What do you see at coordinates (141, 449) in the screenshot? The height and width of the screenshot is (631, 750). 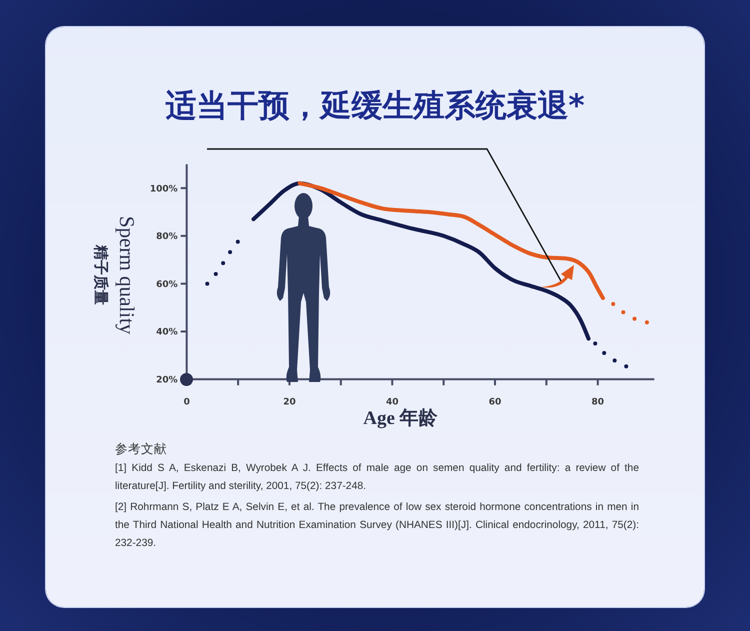 I see `text: 参考文献` at bounding box center [141, 449].